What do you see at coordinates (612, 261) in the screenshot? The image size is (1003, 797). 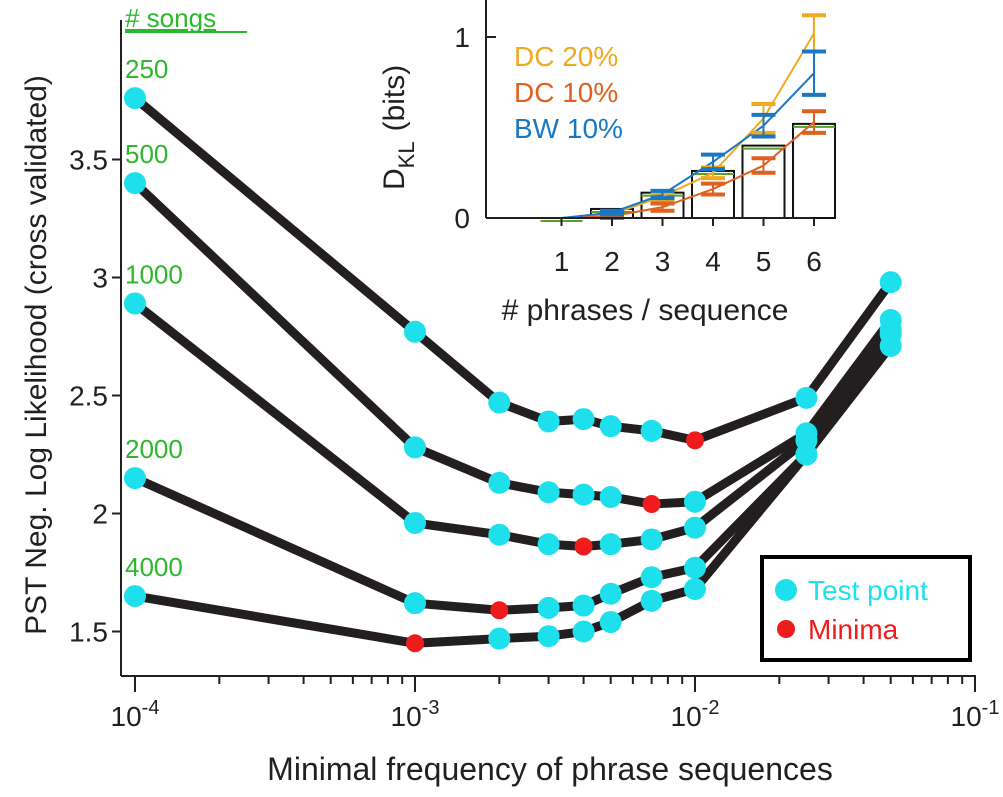 I see `inset-x-tick-label: 2` at bounding box center [612, 261].